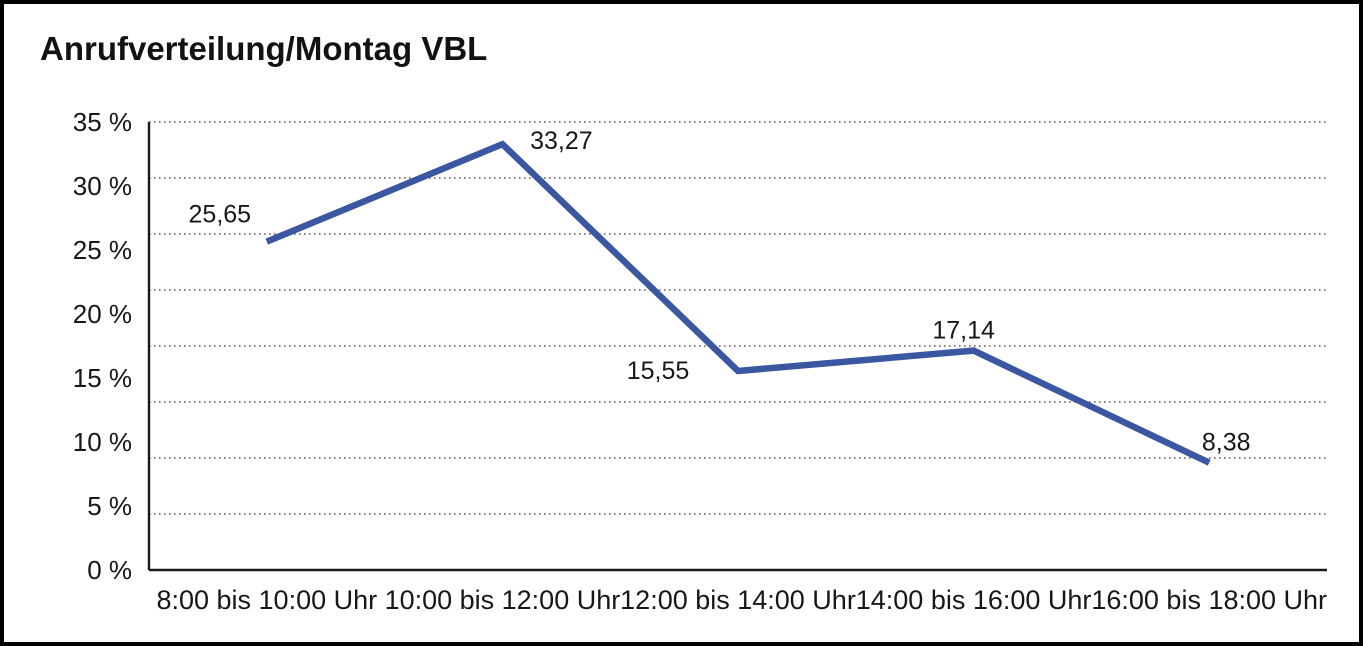  Describe the element at coordinates (561, 141) in the screenshot. I see `data-point-label: 33,27` at that location.